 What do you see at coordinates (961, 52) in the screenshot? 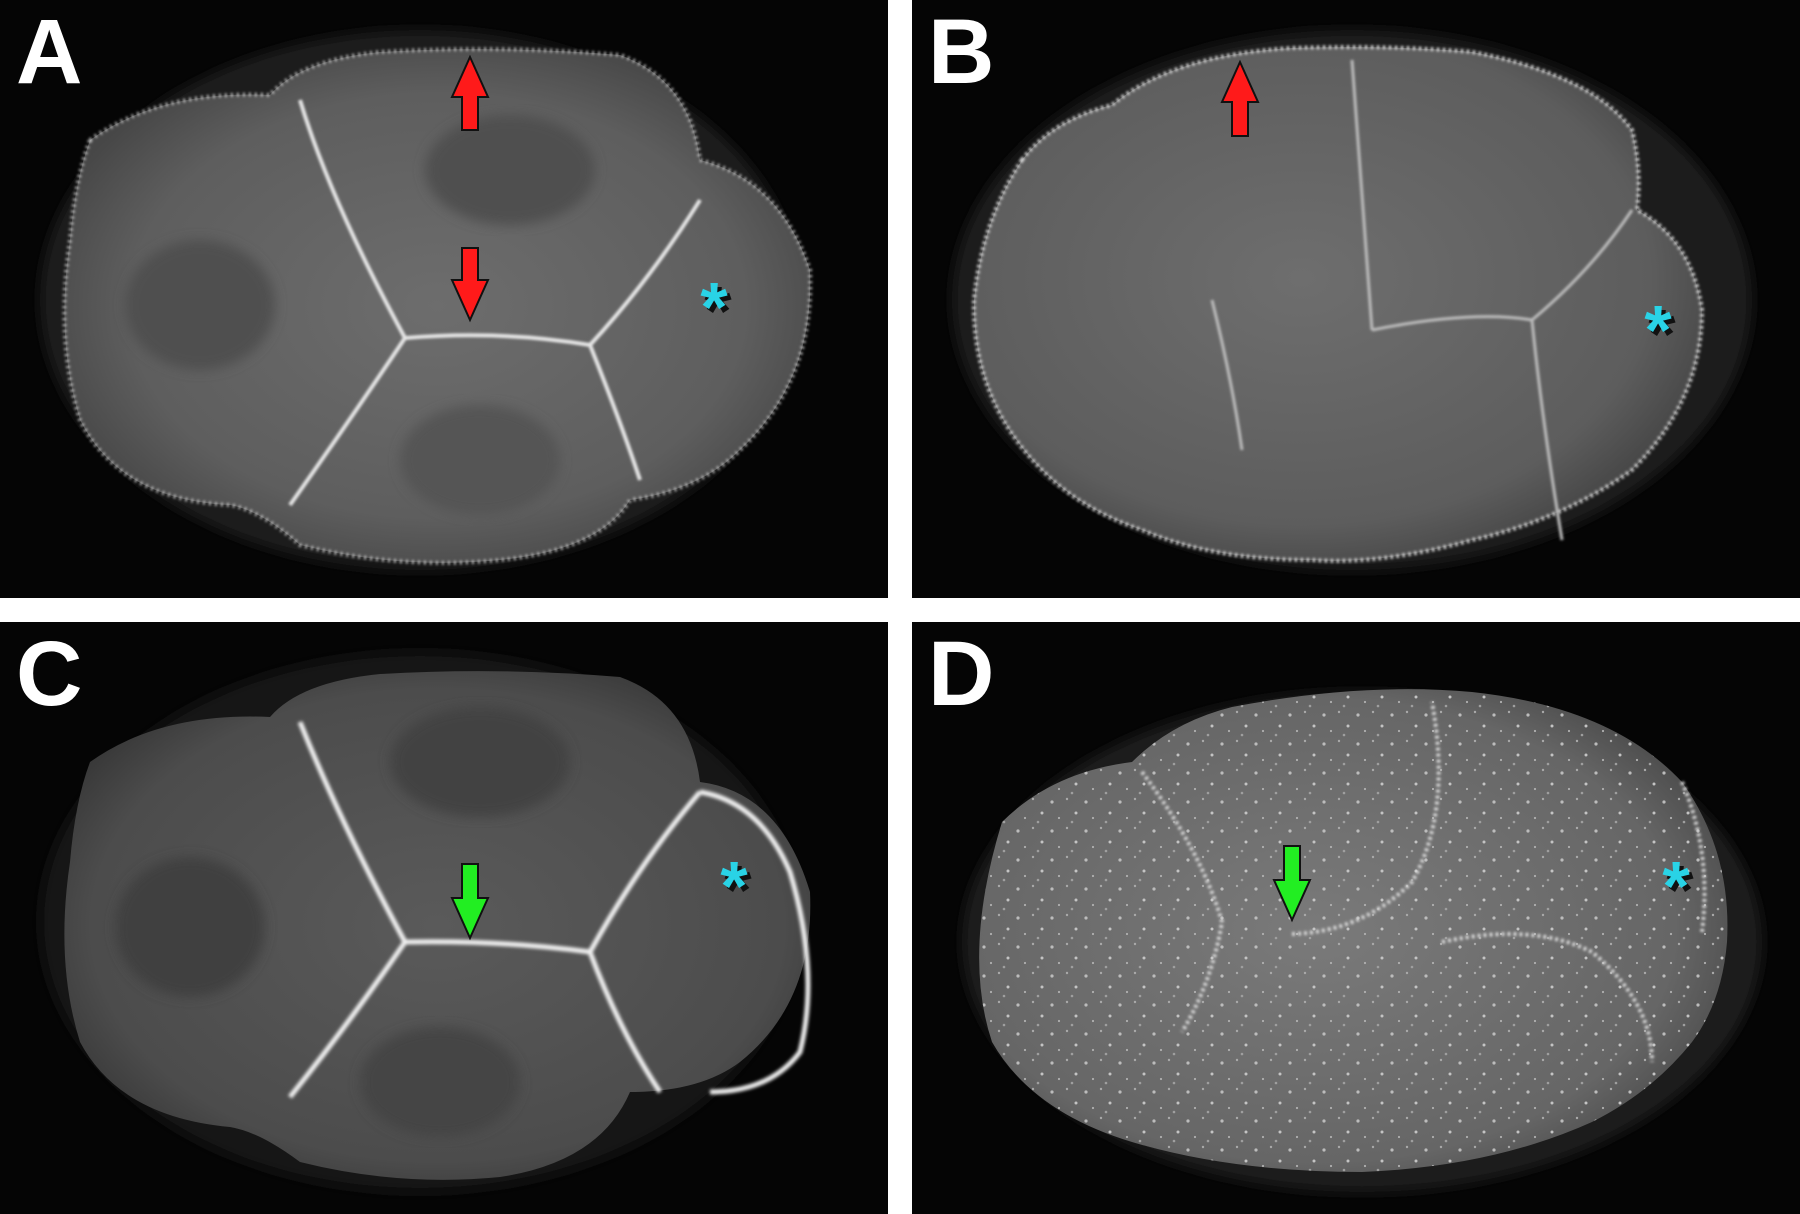
I see `panel-label: B` at bounding box center [961, 52].